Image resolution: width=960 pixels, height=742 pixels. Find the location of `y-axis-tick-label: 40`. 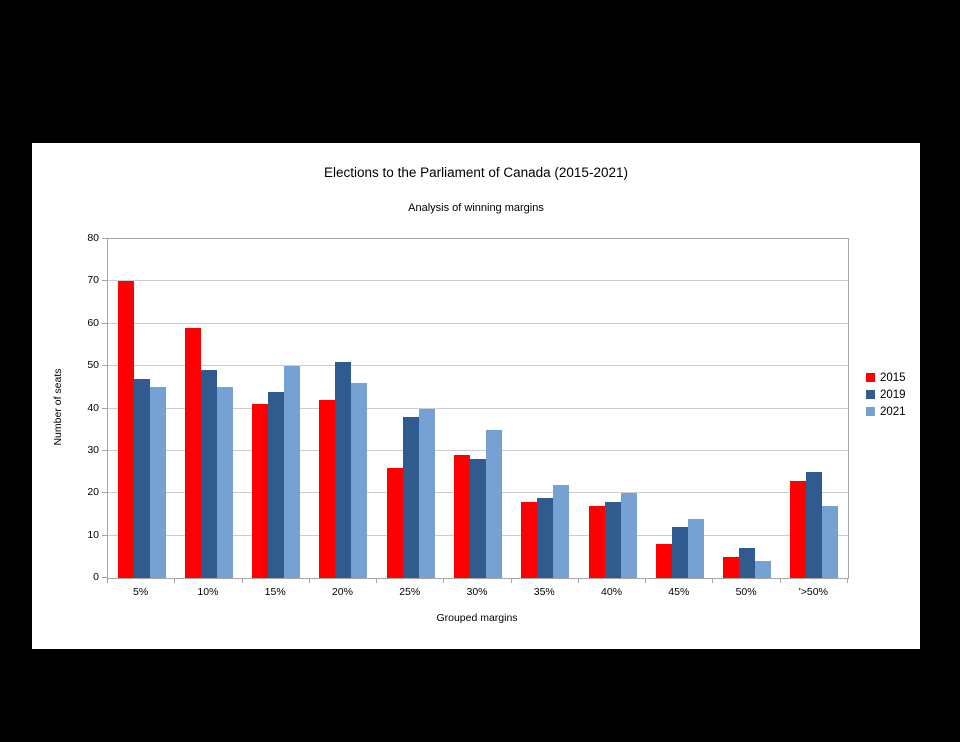

y-axis-tick-label: 40 is located at coordinates (93, 407).